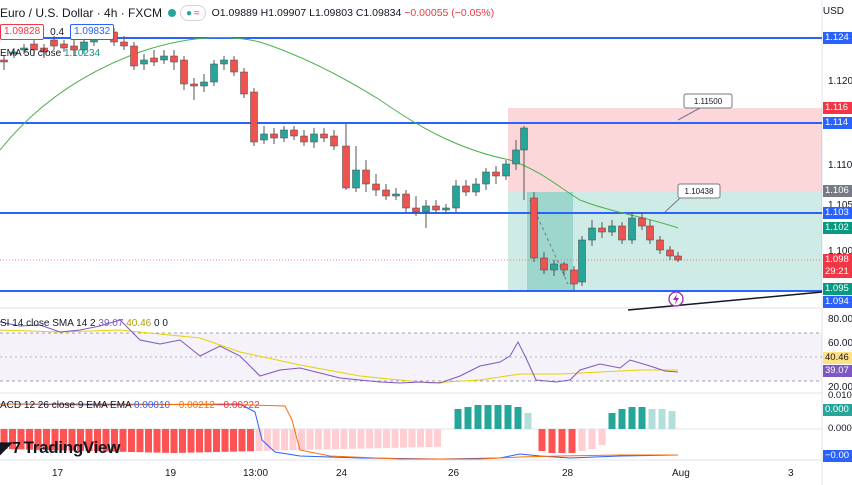  What do you see at coordinates (665, 150) in the screenshot?
I see `target-zone` at bounding box center [665, 150].